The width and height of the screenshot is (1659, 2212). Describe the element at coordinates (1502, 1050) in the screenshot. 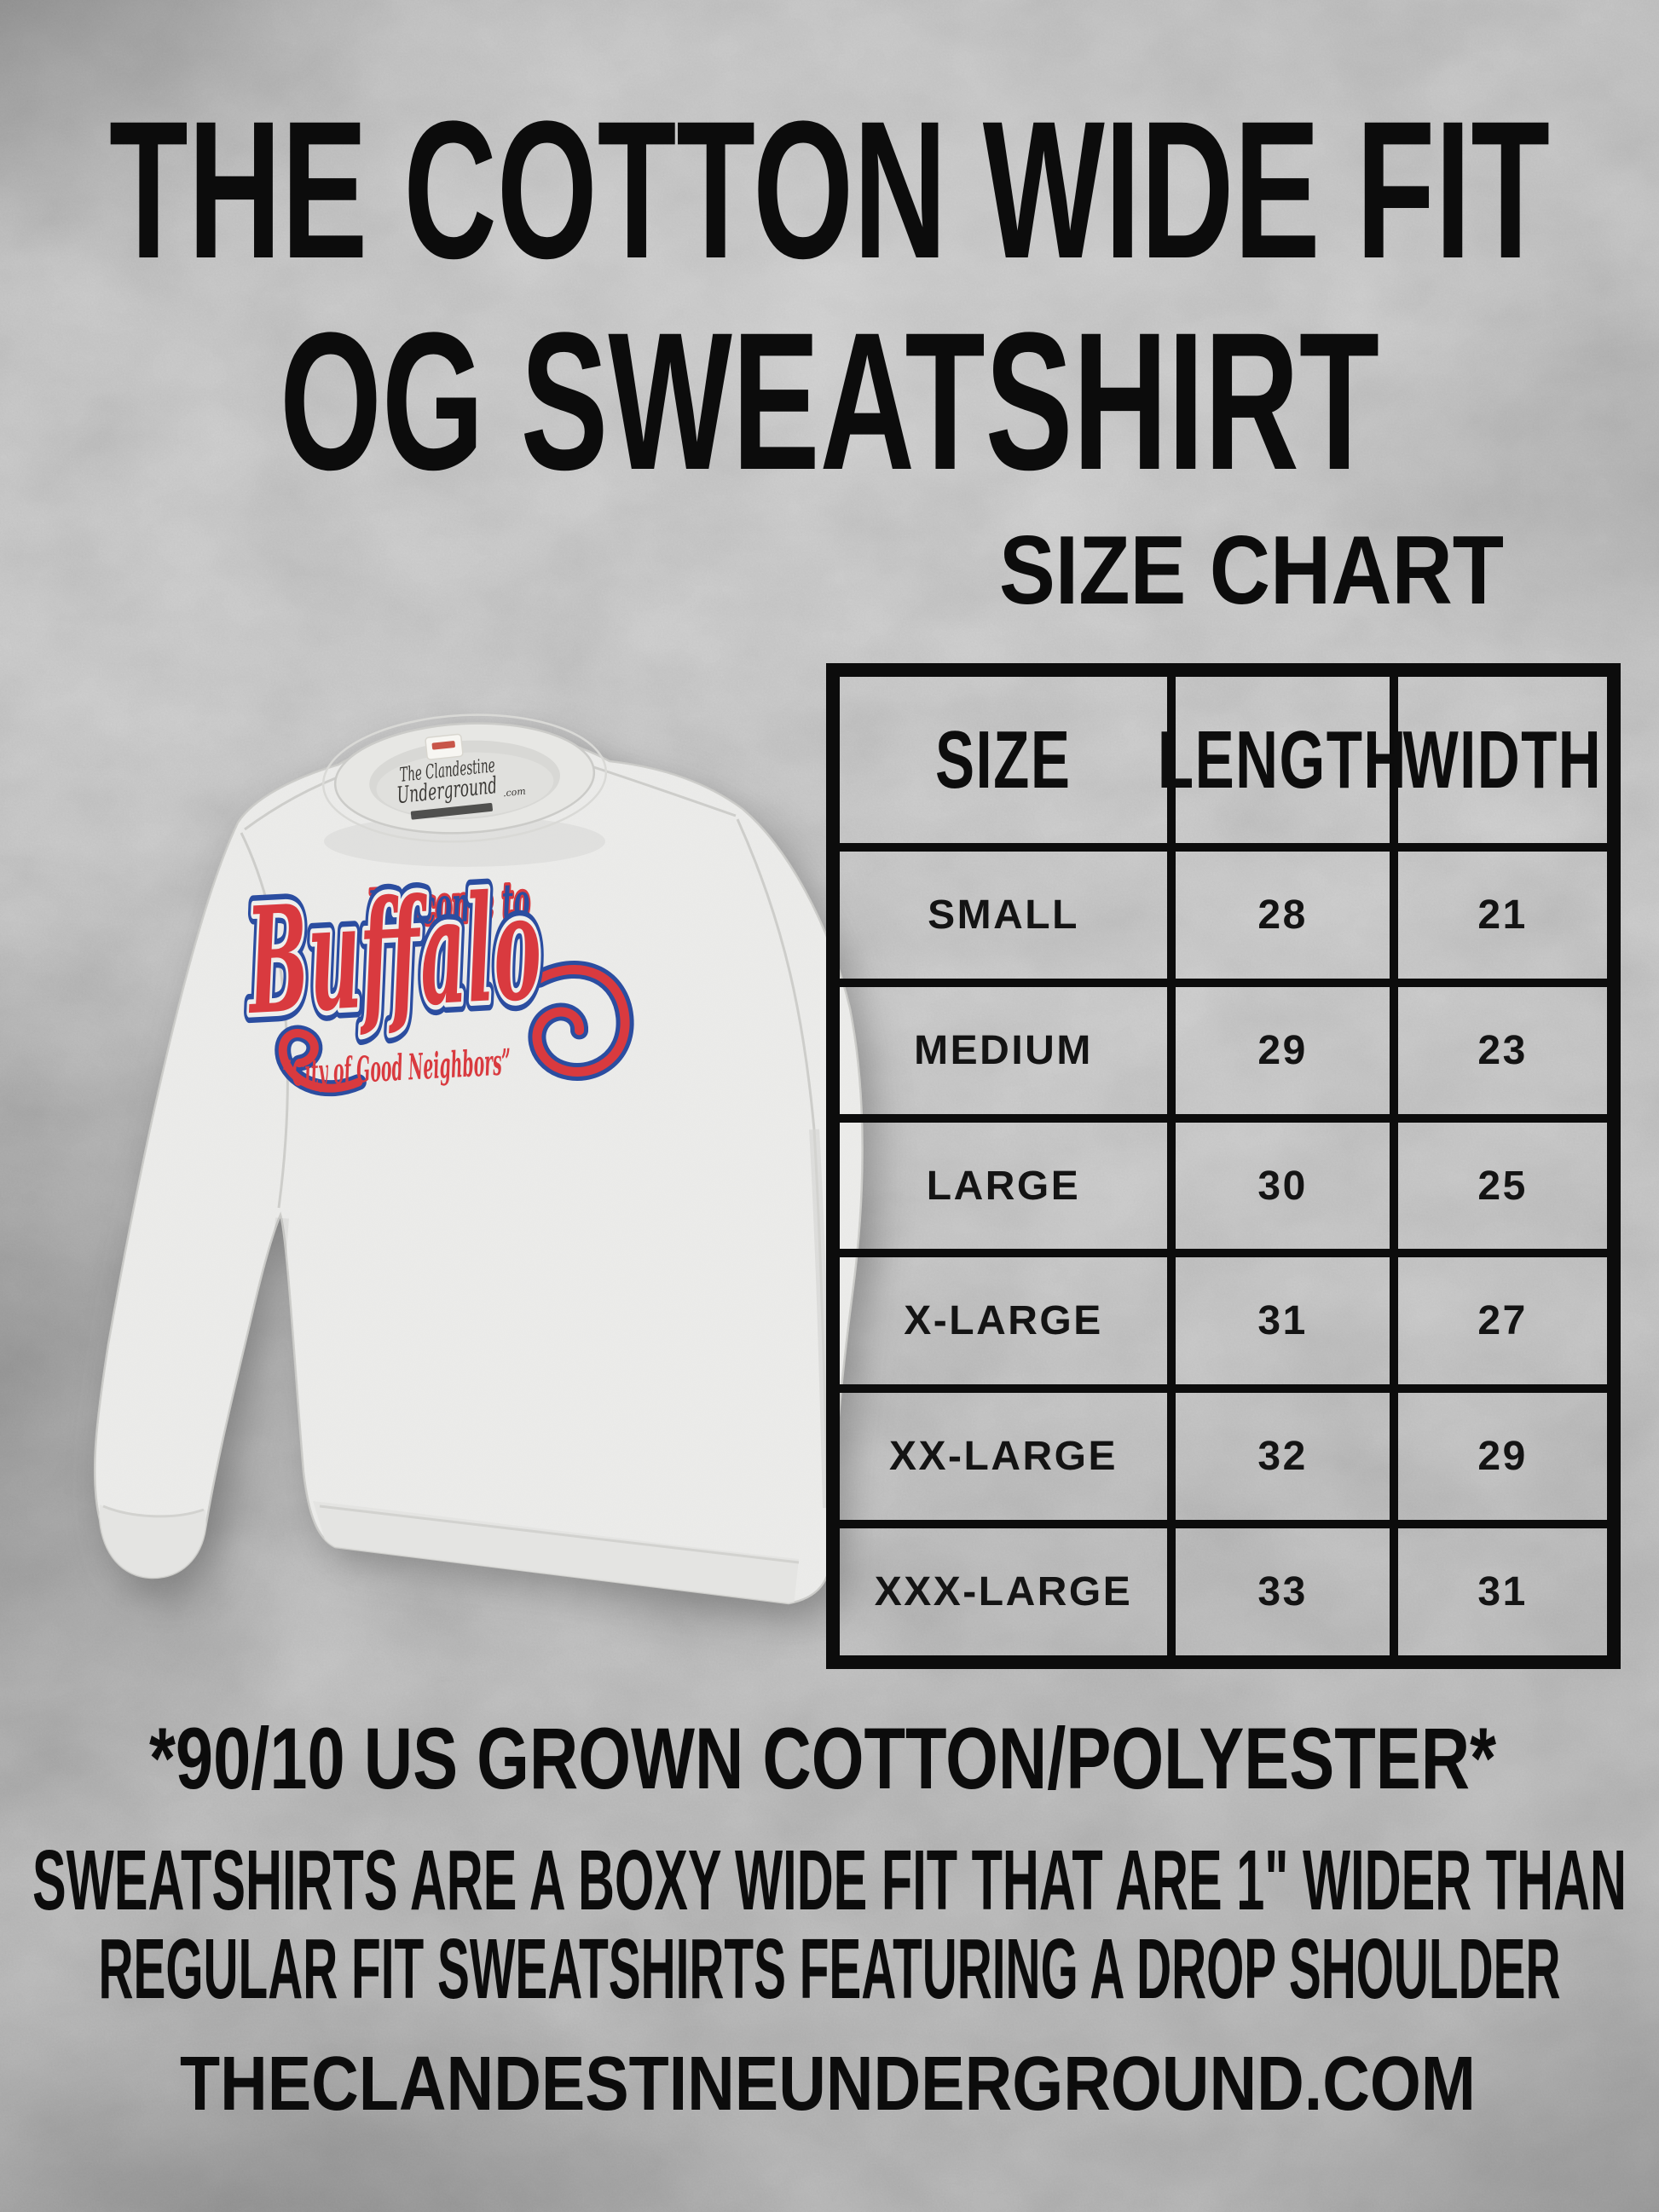

I see `cell-medium-width: 23` at that location.